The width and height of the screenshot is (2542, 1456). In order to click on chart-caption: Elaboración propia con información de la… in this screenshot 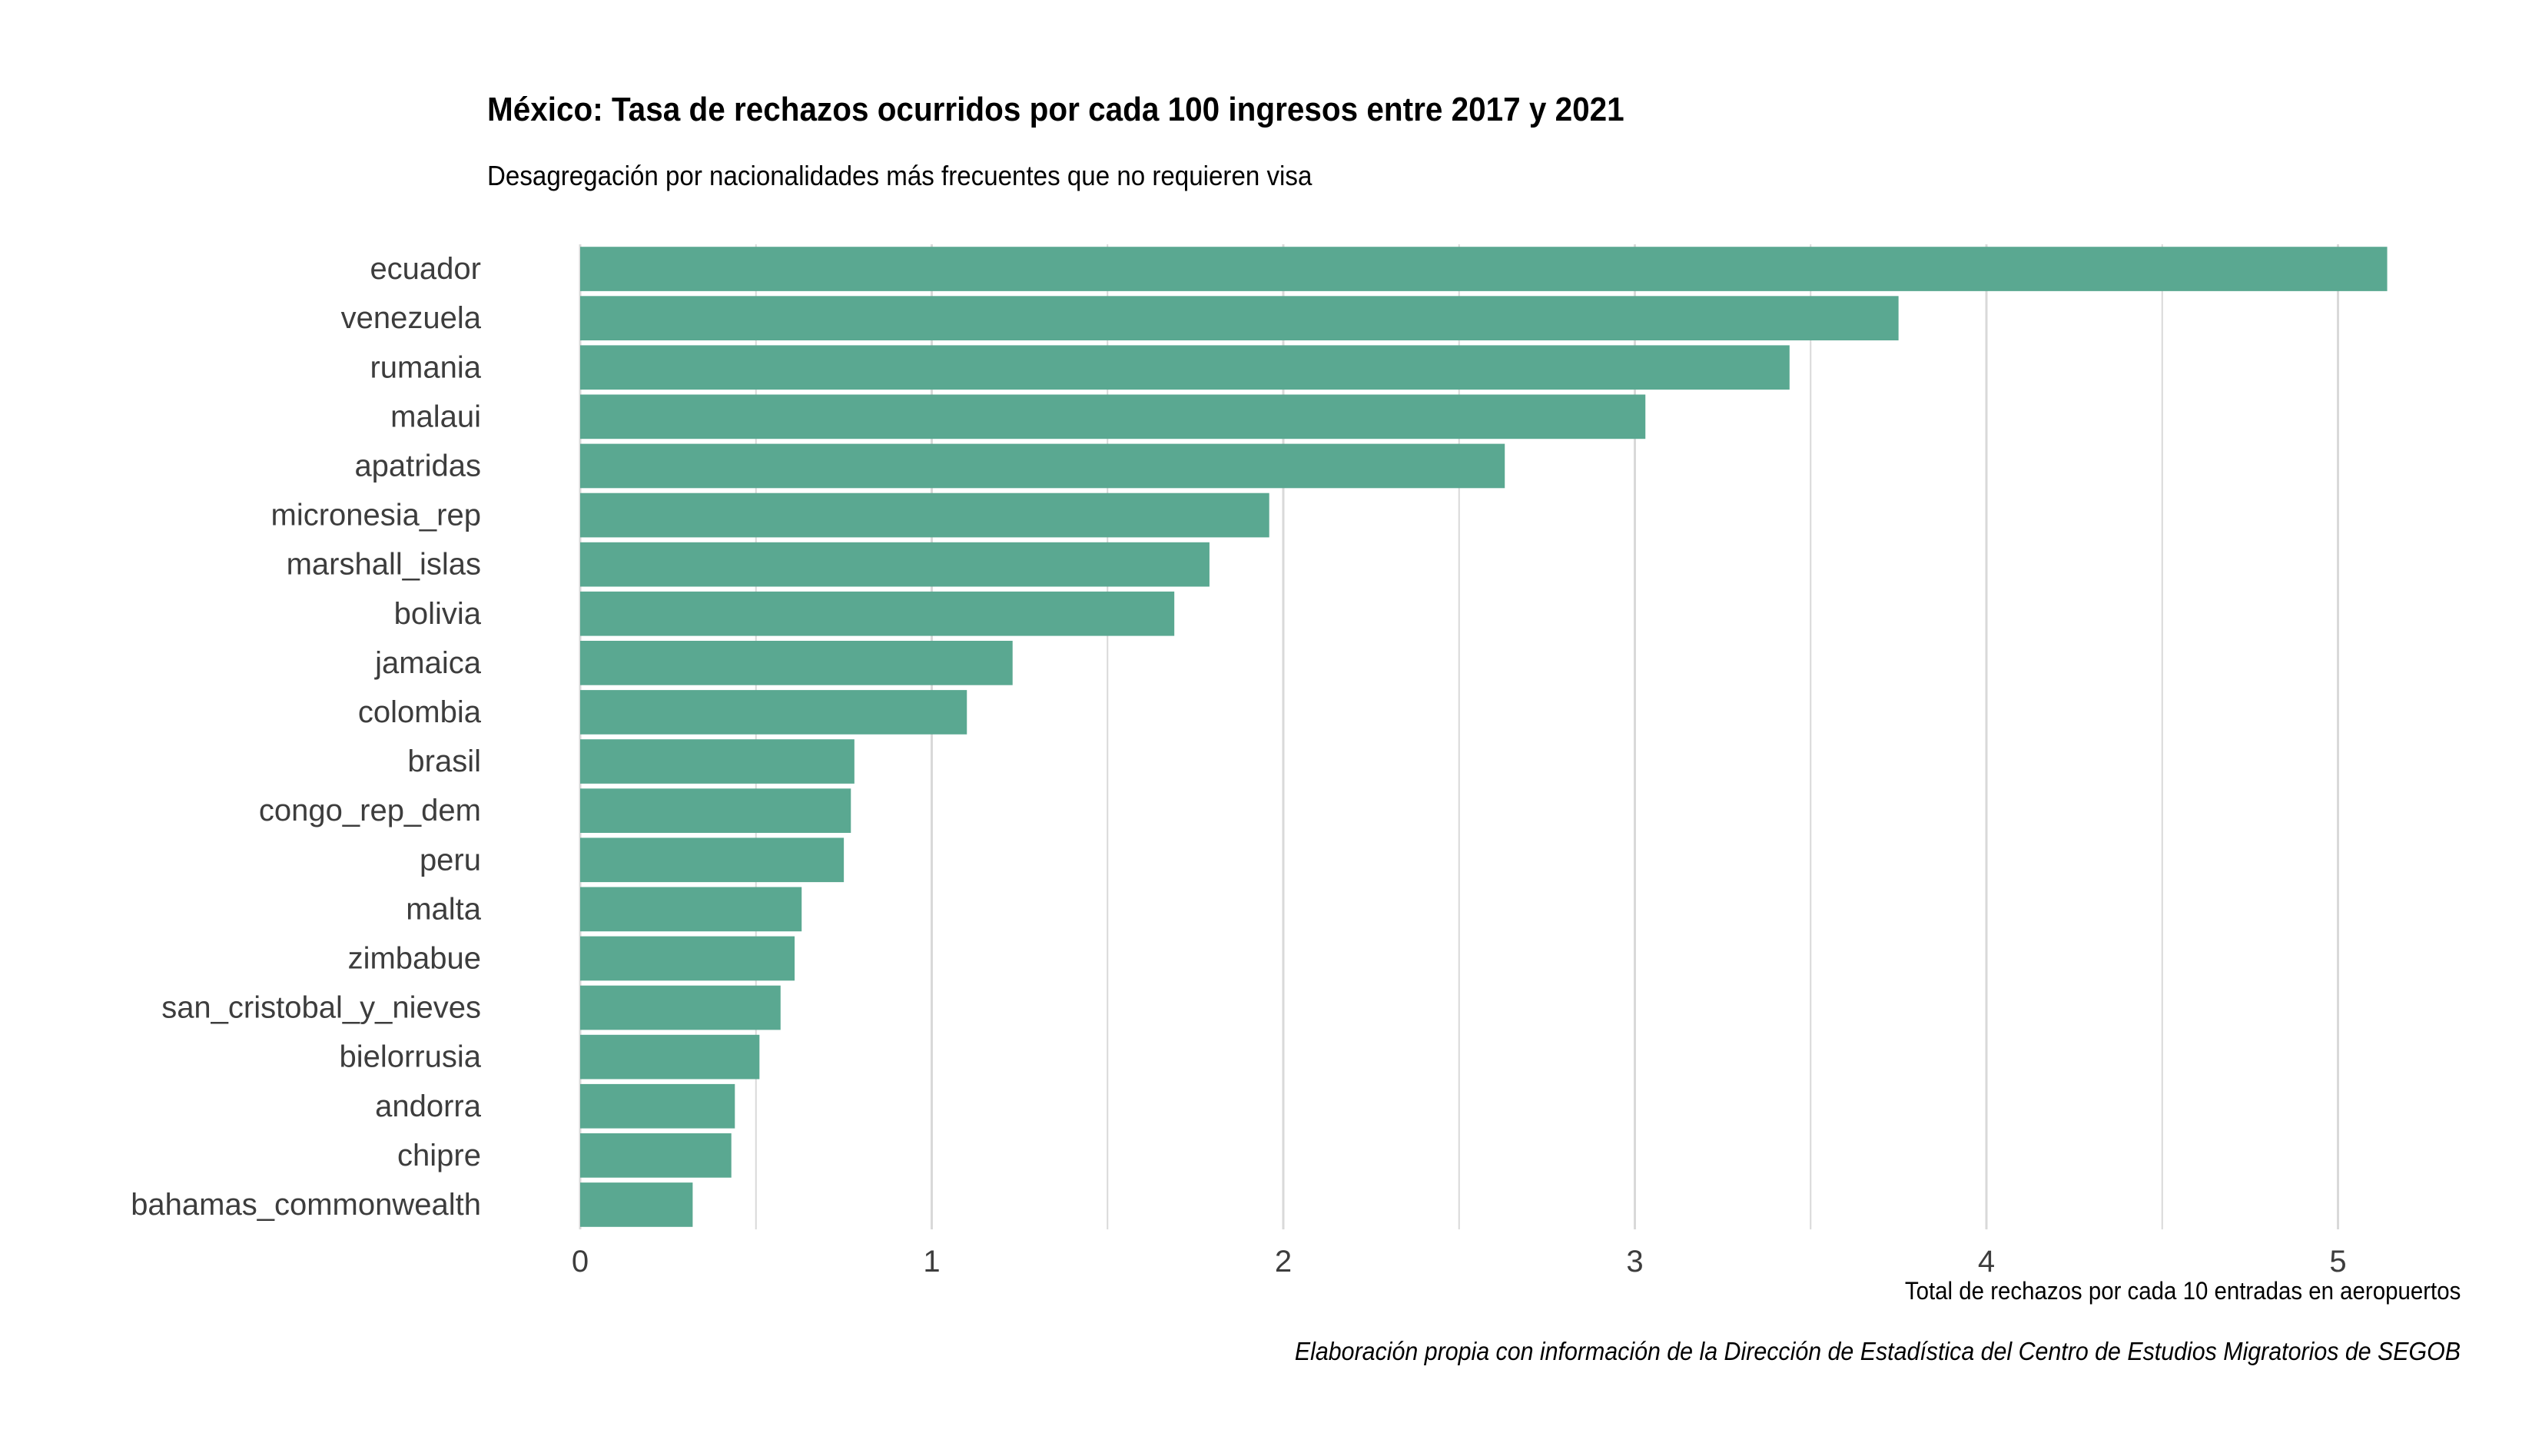, I will do `click(1877, 1351)`.